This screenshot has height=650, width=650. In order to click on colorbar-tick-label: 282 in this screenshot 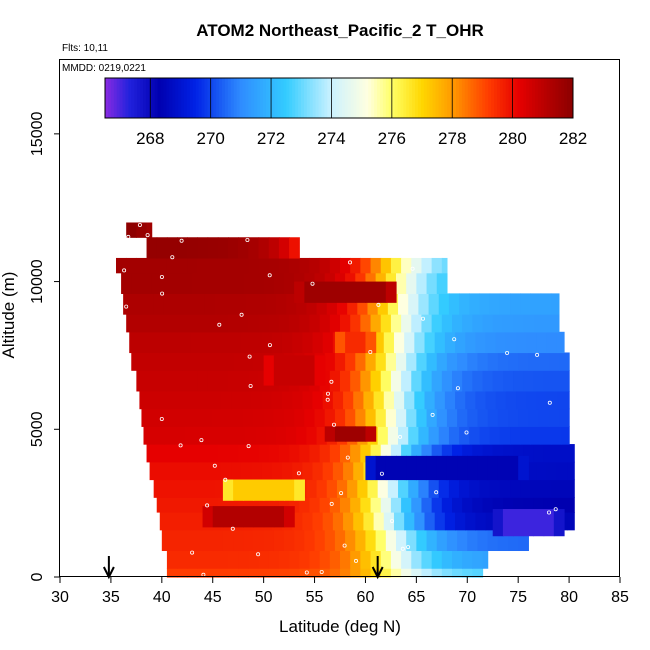, I will do `click(573, 138)`.